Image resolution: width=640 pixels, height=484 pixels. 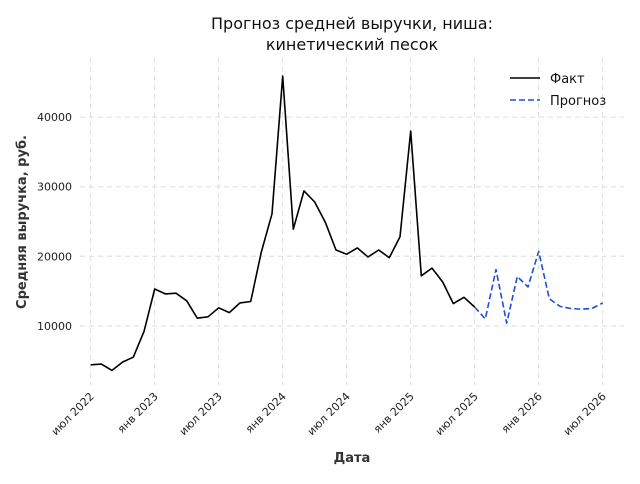 What do you see at coordinates (266, 413) in the screenshot?
I see `x-tick-label: янв 2024` at bounding box center [266, 413].